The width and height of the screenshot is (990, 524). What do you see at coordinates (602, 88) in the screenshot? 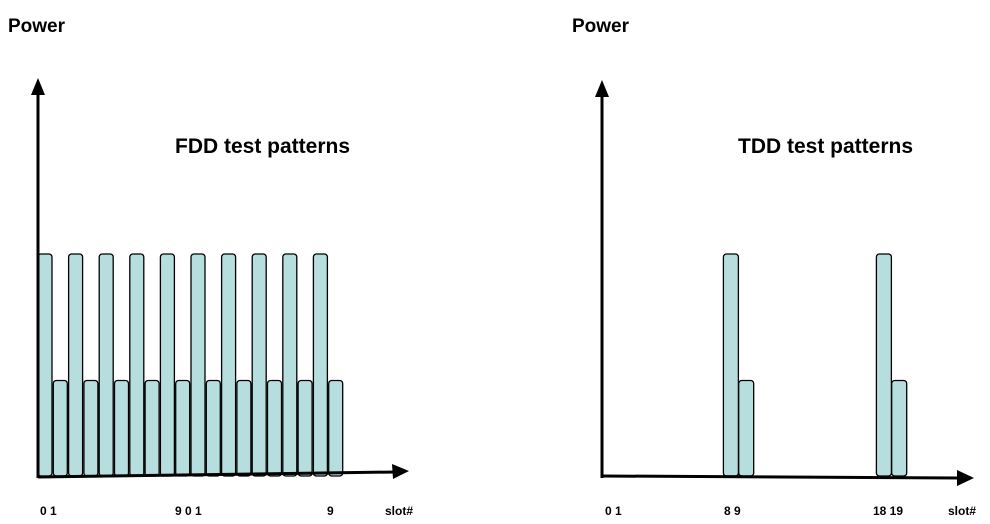
I see `tdd-y-axis-arrow-icon` at bounding box center [602, 88].